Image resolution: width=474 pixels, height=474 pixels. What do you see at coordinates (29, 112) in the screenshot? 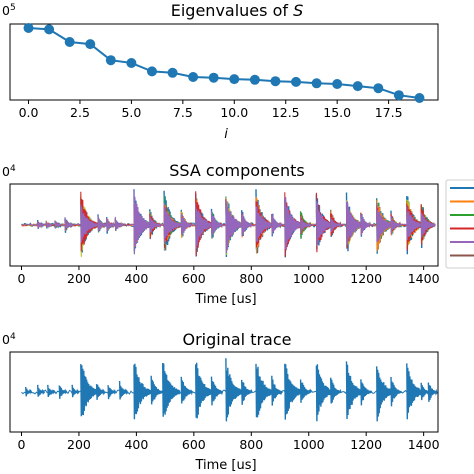
I see `x-tick-label: 0.0` at bounding box center [29, 112].